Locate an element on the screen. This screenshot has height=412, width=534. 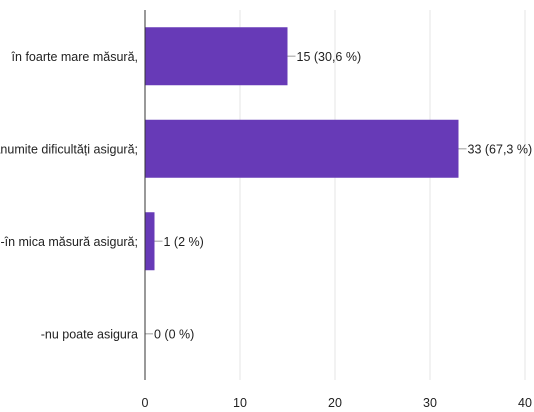
category-label-3: -nu poate asigura is located at coordinates (89, 334).